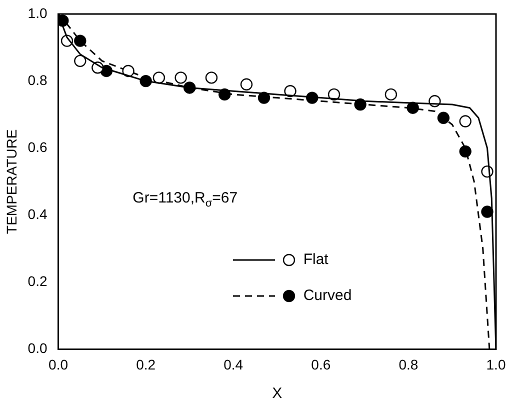 The width and height of the screenshot is (516, 407). Describe the element at coordinates (408, 364) in the screenshot. I see `x-tick-label: 0.8` at that location.